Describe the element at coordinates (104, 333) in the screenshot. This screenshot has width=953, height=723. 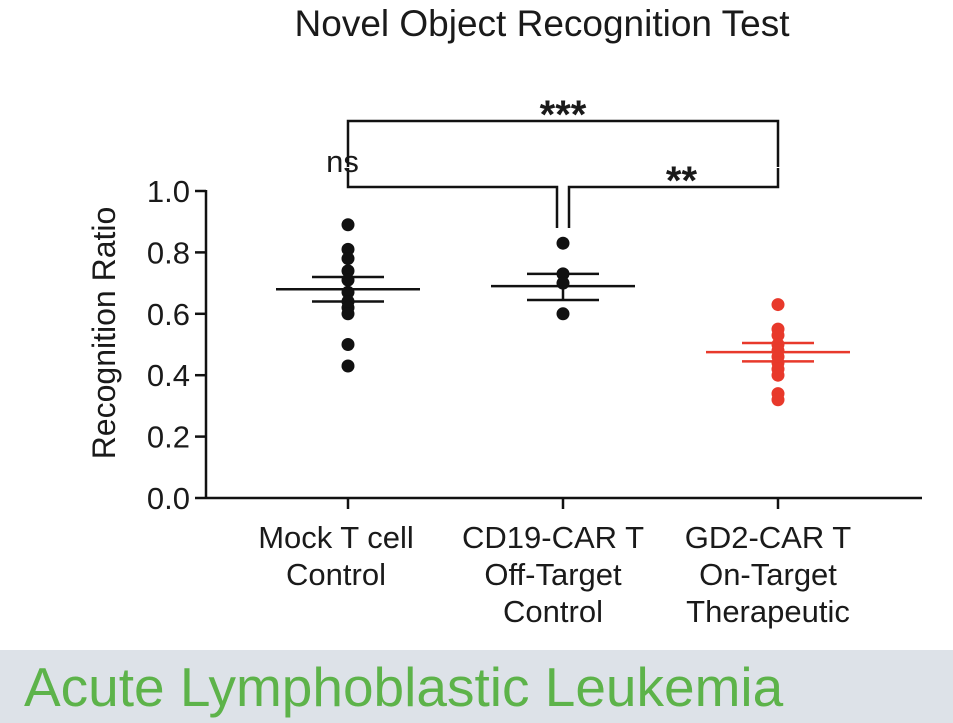
I see `y-axis-label: Recognition Ratio` at that location.